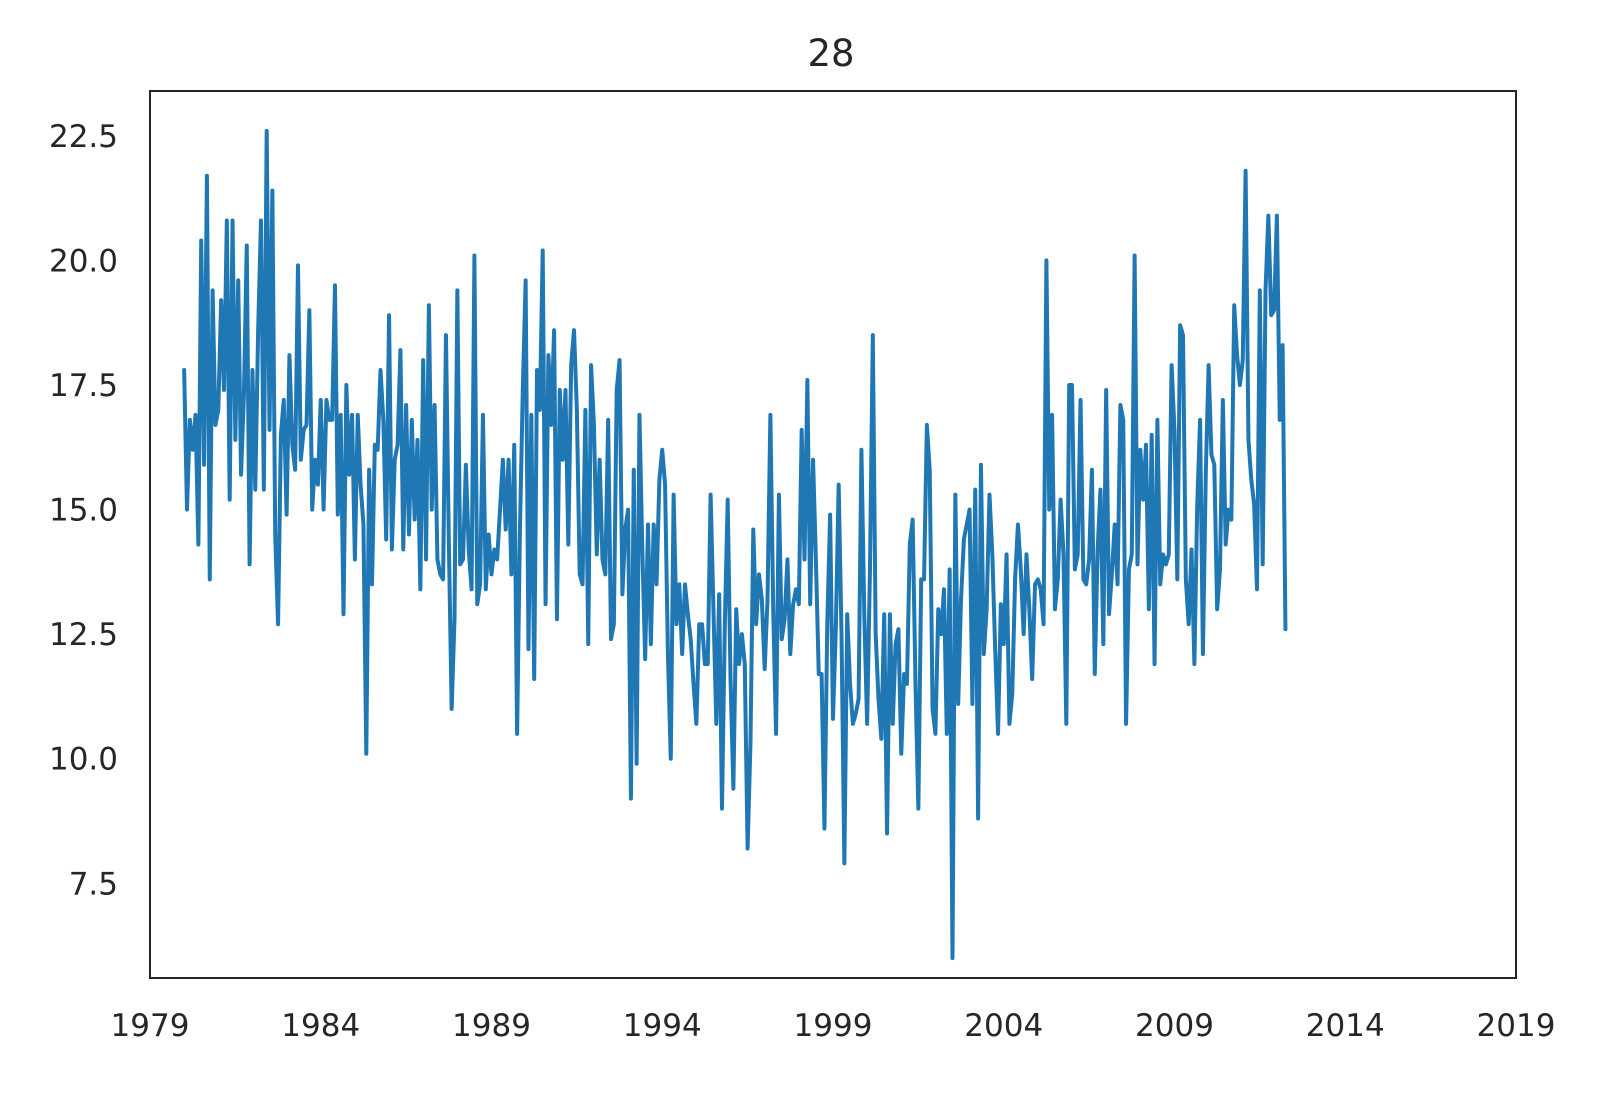 This screenshot has width=1602, height=1100. I want to click on x-tick-label: 1979, so click(150, 1026).